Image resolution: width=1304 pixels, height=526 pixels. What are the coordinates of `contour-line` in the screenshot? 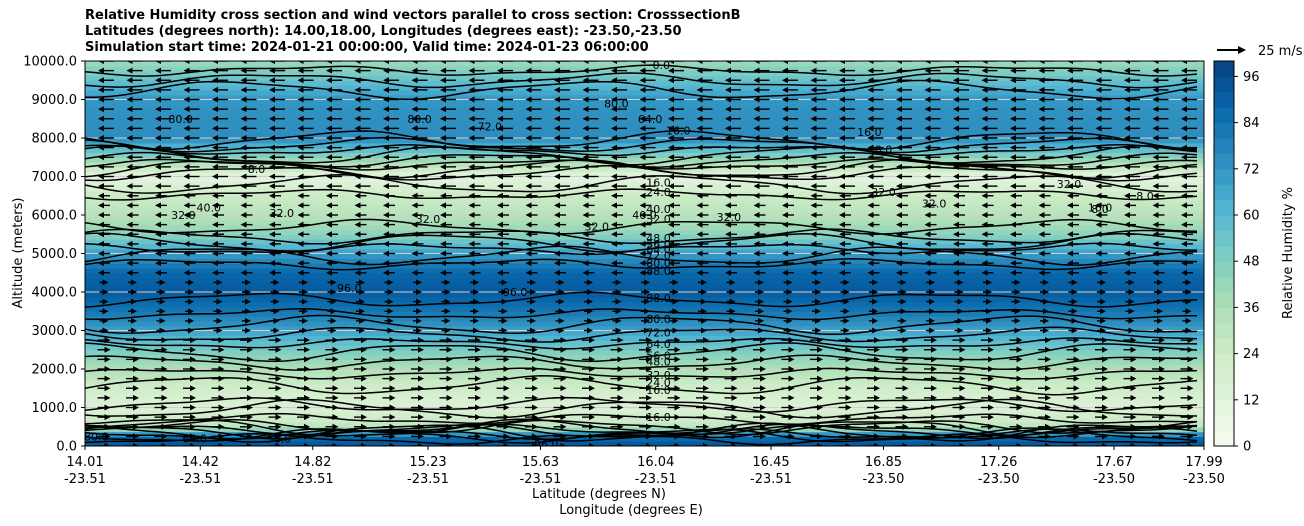 It's located at (641, 150).